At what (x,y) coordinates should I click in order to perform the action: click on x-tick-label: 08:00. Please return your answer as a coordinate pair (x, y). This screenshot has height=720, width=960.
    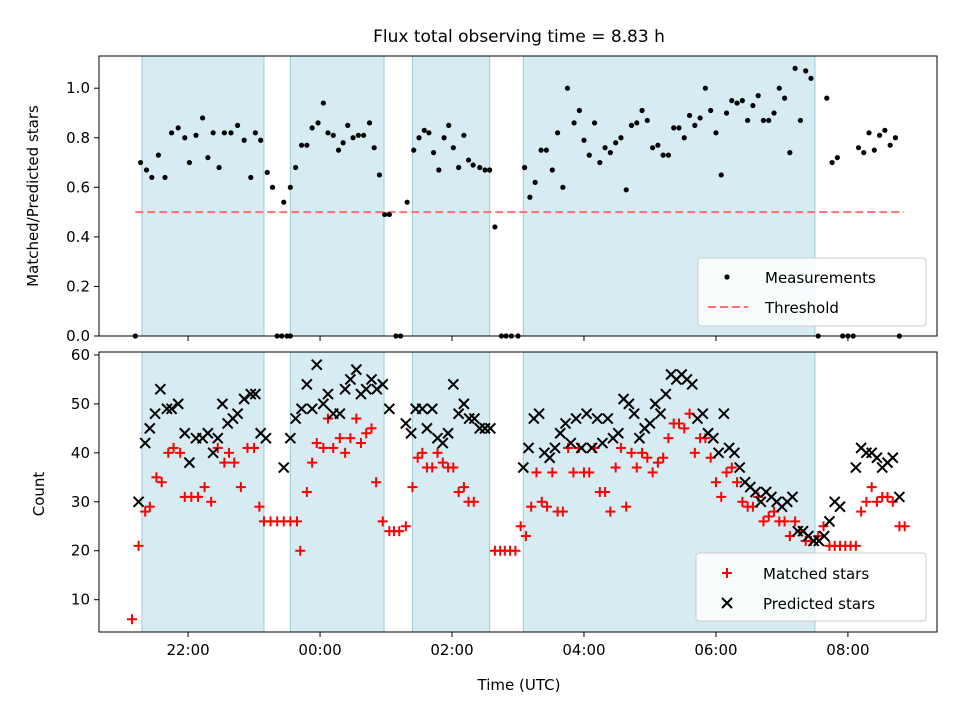
    Looking at the image, I should click on (847, 650).